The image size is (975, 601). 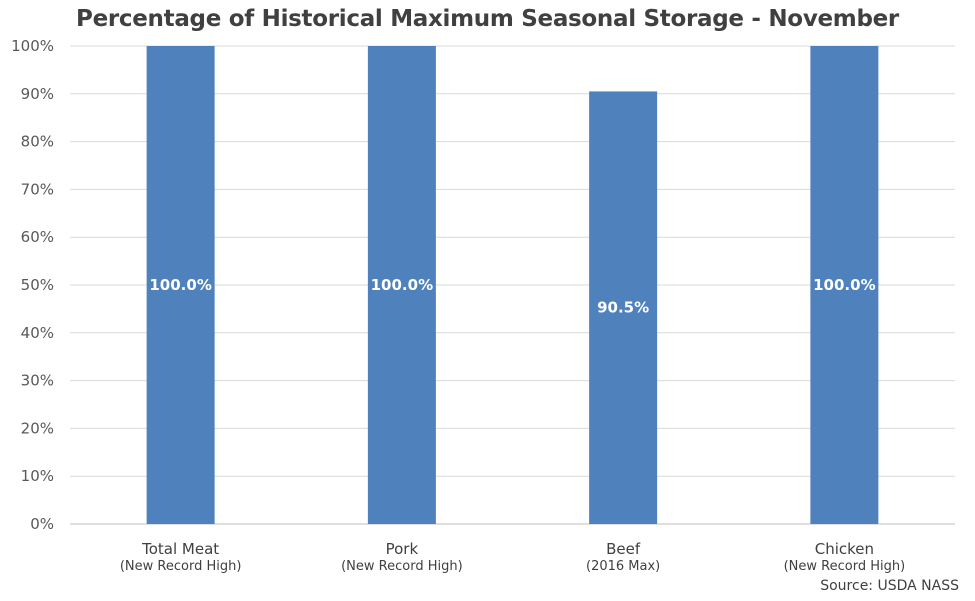 I want to click on x-tick-label: Beef, so click(x=623, y=549).